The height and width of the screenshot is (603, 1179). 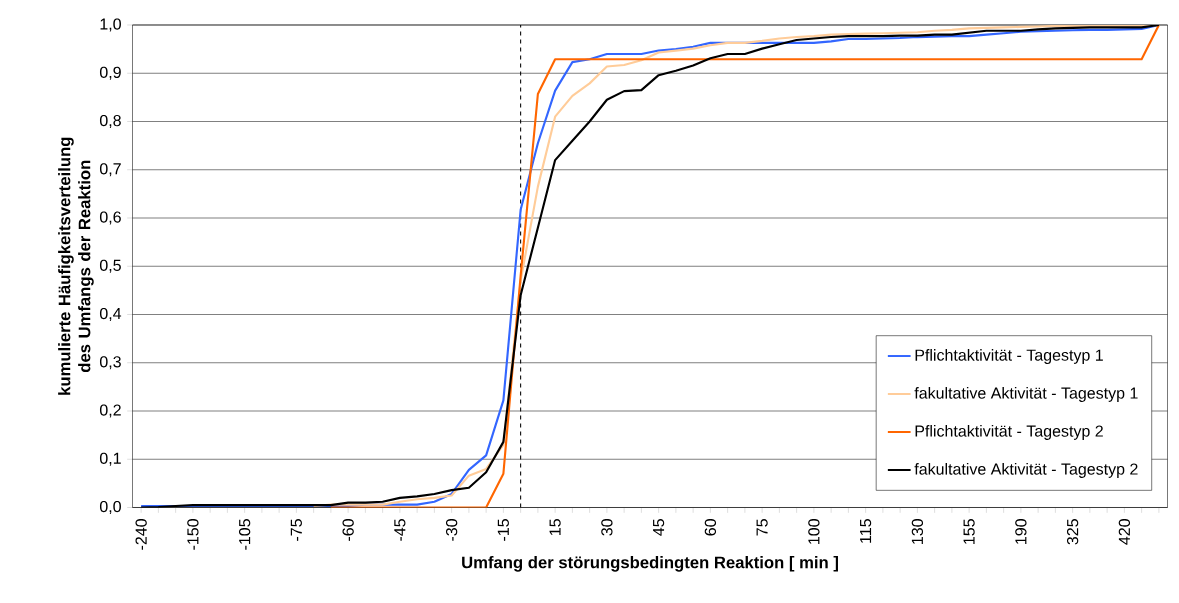 I want to click on x-tick-label: 325, so click(x=1072, y=532).